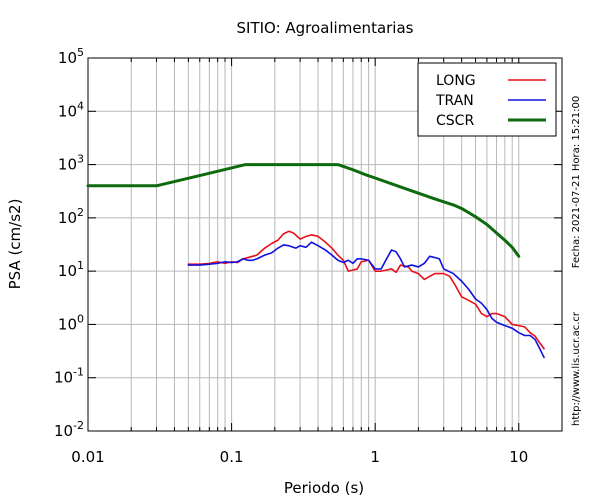 The image size is (600, 500). What do you see at coordinates (366, 300) in the screenshot?
I see `series-line-tran` at bounding box center [366, 300].